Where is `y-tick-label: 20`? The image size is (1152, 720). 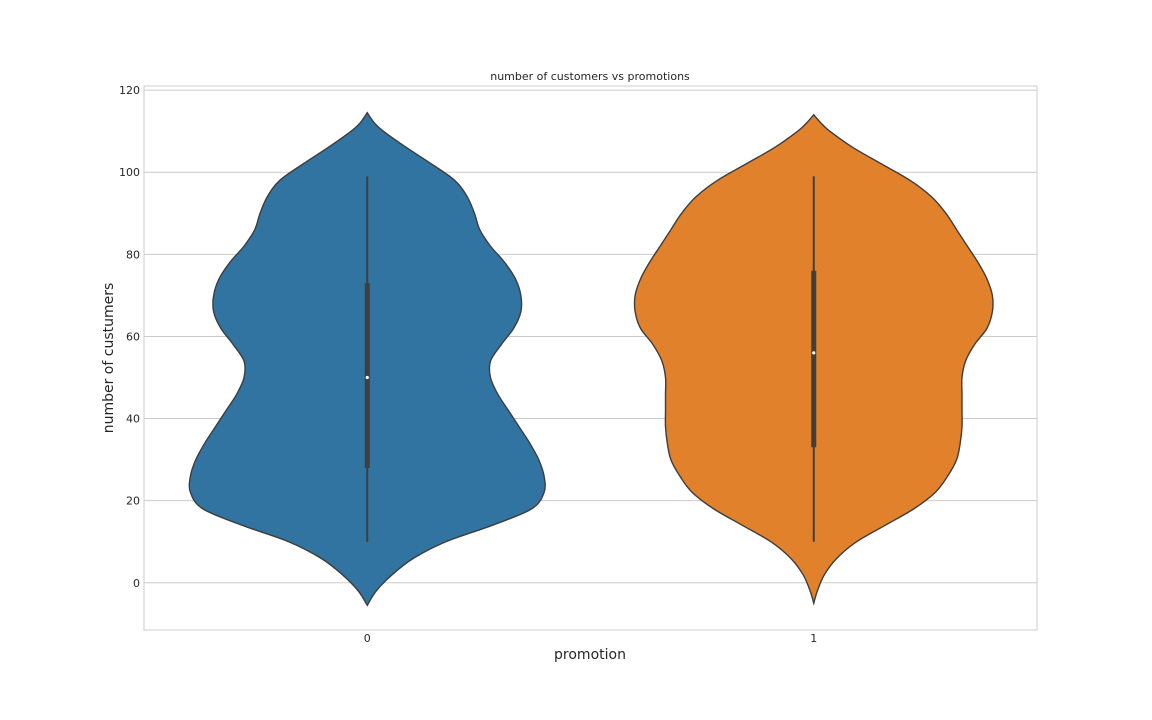
y-tick-label: 20 is located at coordinates (133, 501).